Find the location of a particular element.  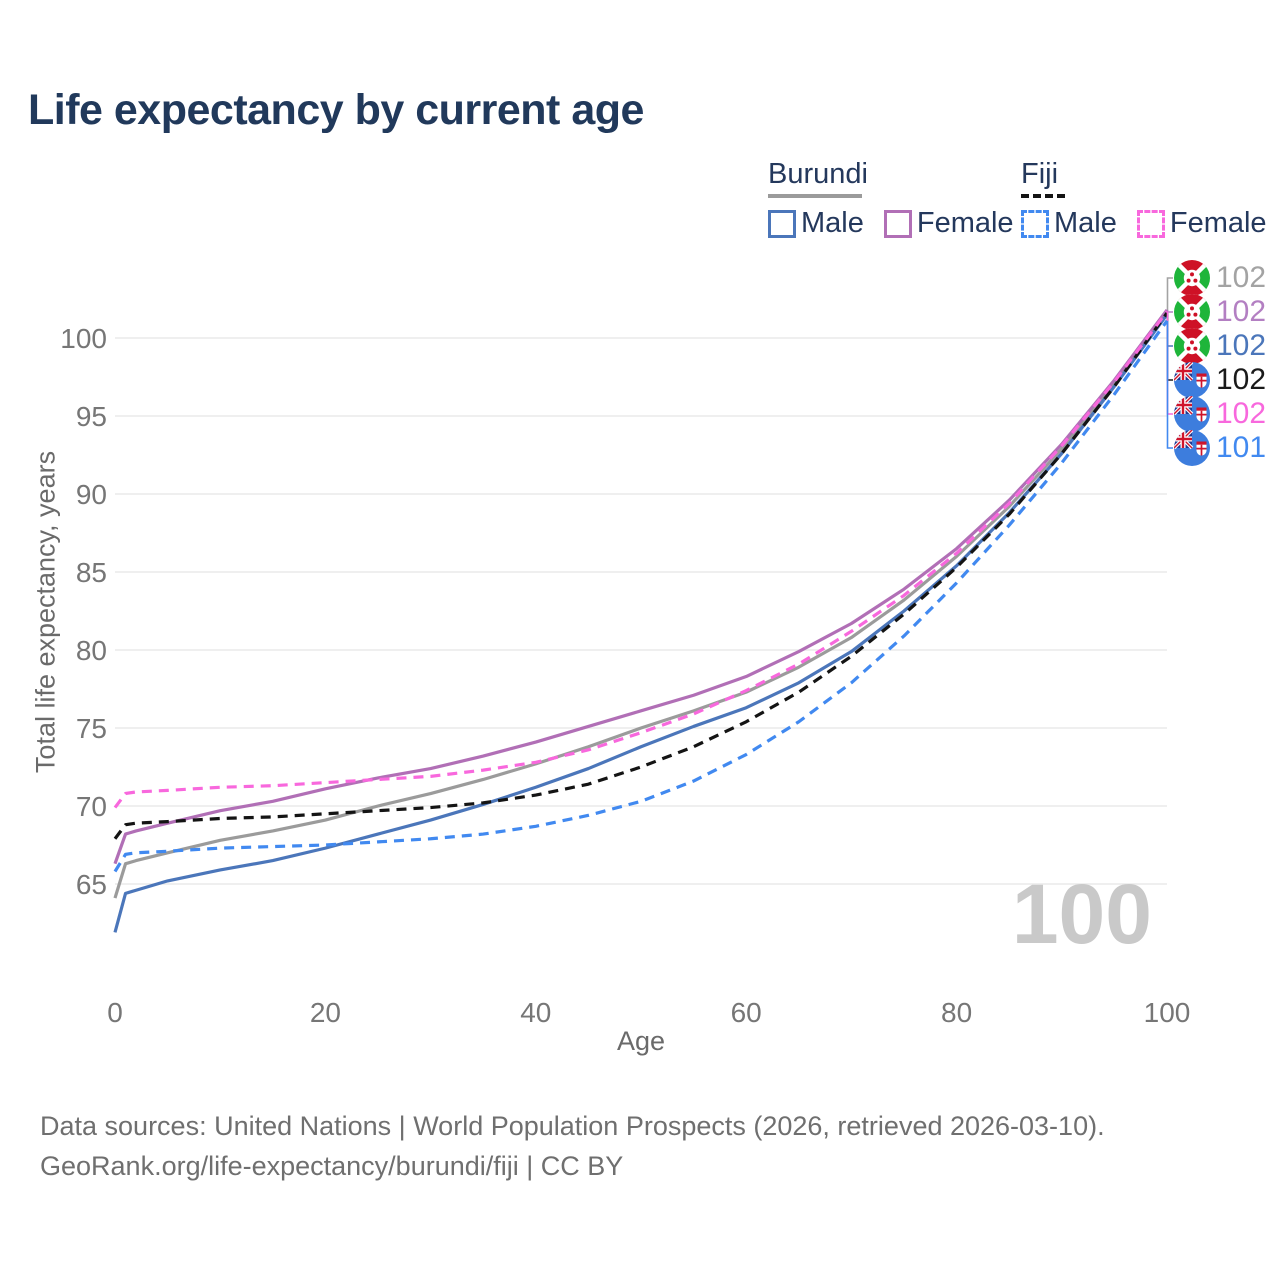

fiji-male-swatch-icon is located at coordinates (1035, 223).